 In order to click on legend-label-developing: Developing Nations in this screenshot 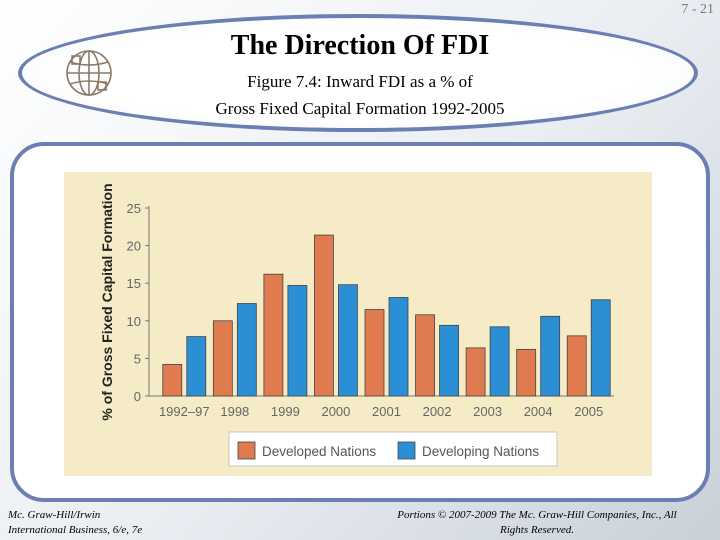, I will do `click(480, 451)`.